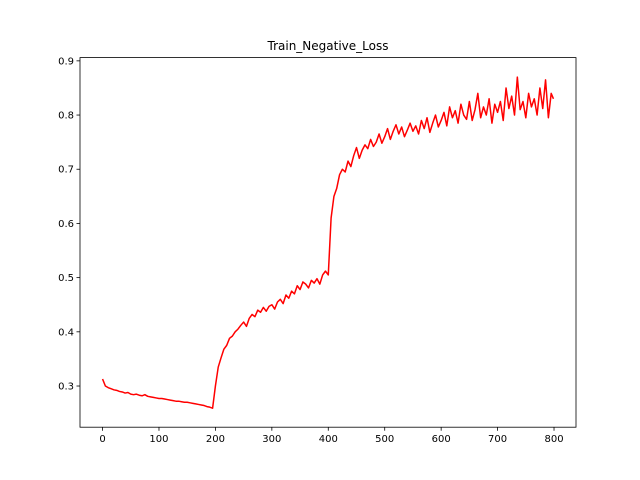 The image size is (640, 480). I want to click on chart-title: Train_Negative_Loss, so click(328, 46).